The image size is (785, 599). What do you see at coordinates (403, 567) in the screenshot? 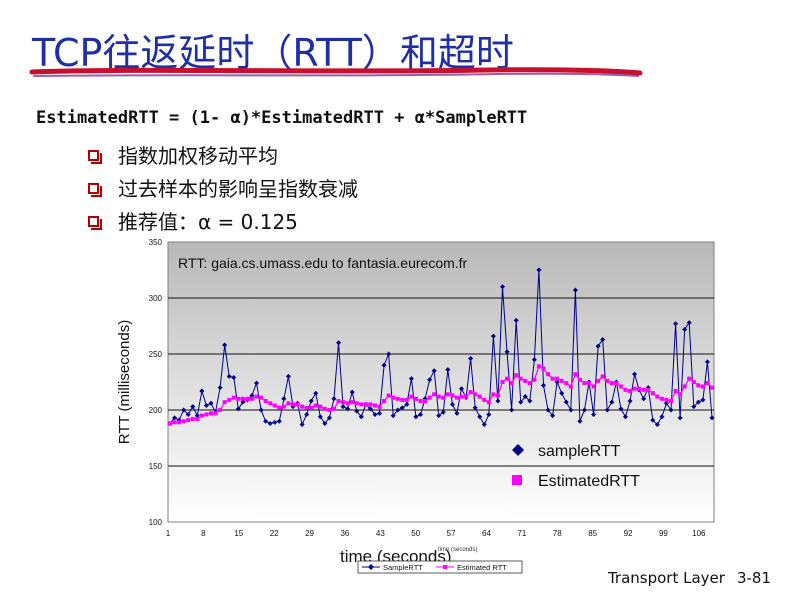
I see `mini-legend-label: SampleRTT` at bounding box center [403, 567].